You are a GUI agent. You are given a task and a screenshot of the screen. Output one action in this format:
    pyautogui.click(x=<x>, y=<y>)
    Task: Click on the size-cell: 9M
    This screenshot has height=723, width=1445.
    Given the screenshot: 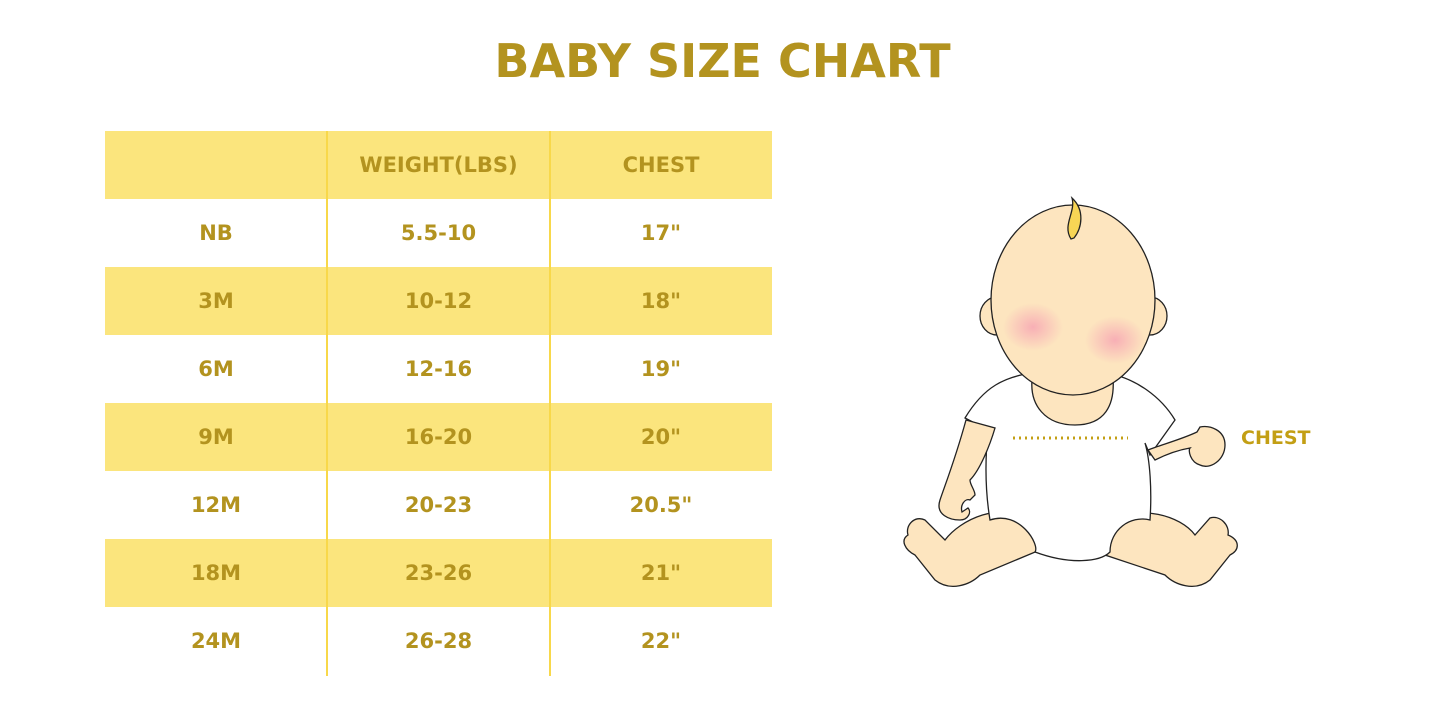 What is the action you would take?
    pyautogui.click(x=216, y=437)
    